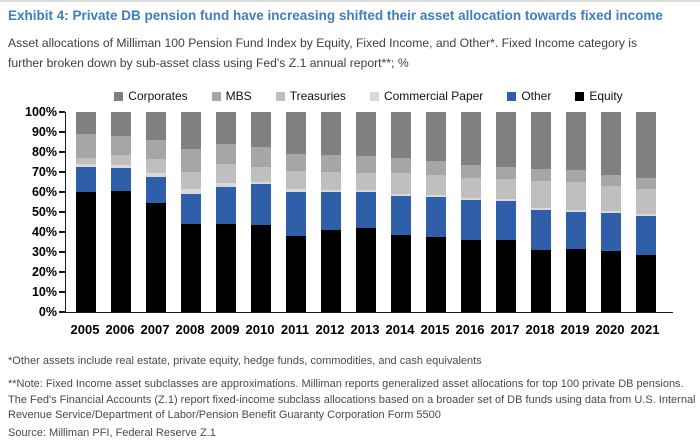 The image size is (700, 441). Describe the element at coordinates (44, 272) in the screenshot. I see `y-tick-label: 20%` at that location.